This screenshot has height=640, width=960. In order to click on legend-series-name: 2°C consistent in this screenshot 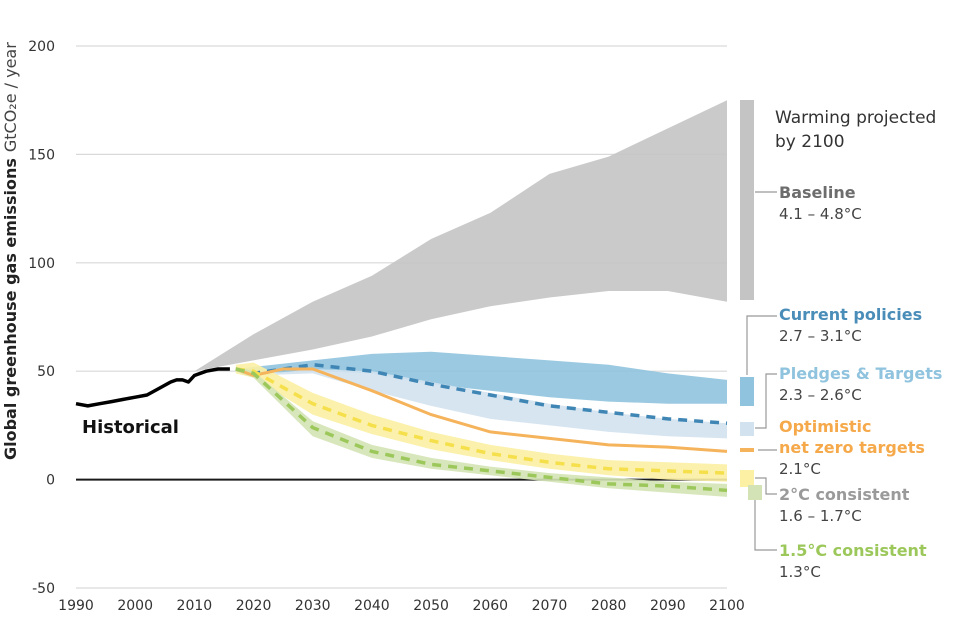, I will do `click(844, 494)`.